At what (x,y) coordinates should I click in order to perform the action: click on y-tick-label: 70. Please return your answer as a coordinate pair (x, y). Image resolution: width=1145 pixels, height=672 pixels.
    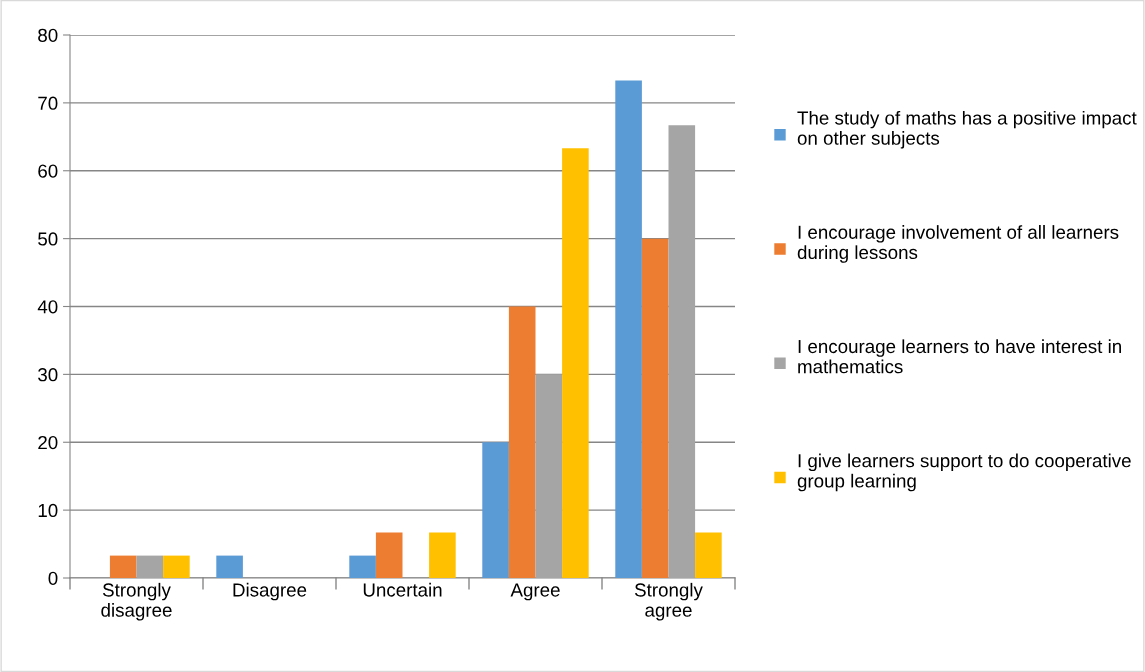
    Looking at the image, I should click on (48, 103).